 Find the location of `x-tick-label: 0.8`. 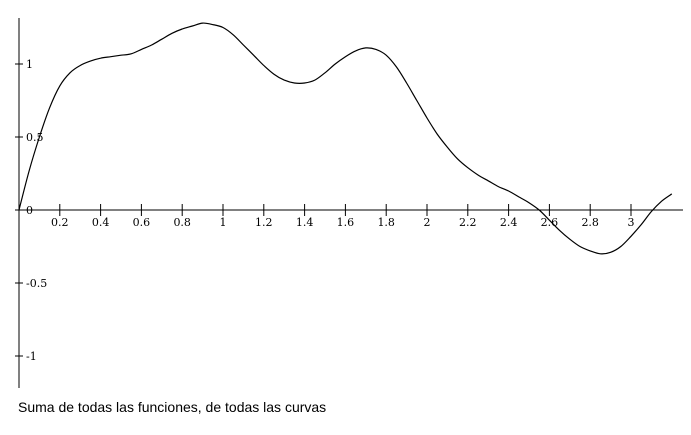

x-tick-label: 0.8 is located at coordinates (182, 222).